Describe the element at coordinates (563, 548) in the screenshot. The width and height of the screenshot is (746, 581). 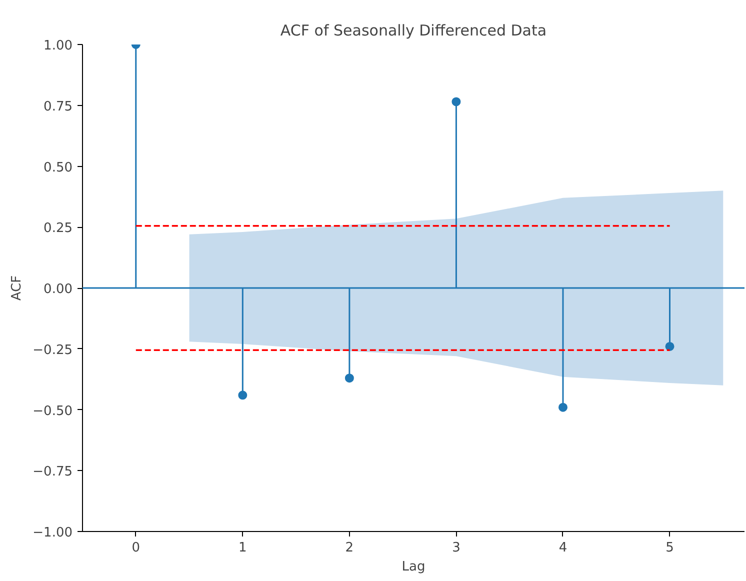
I see `x-tick-label: 4` at that location.